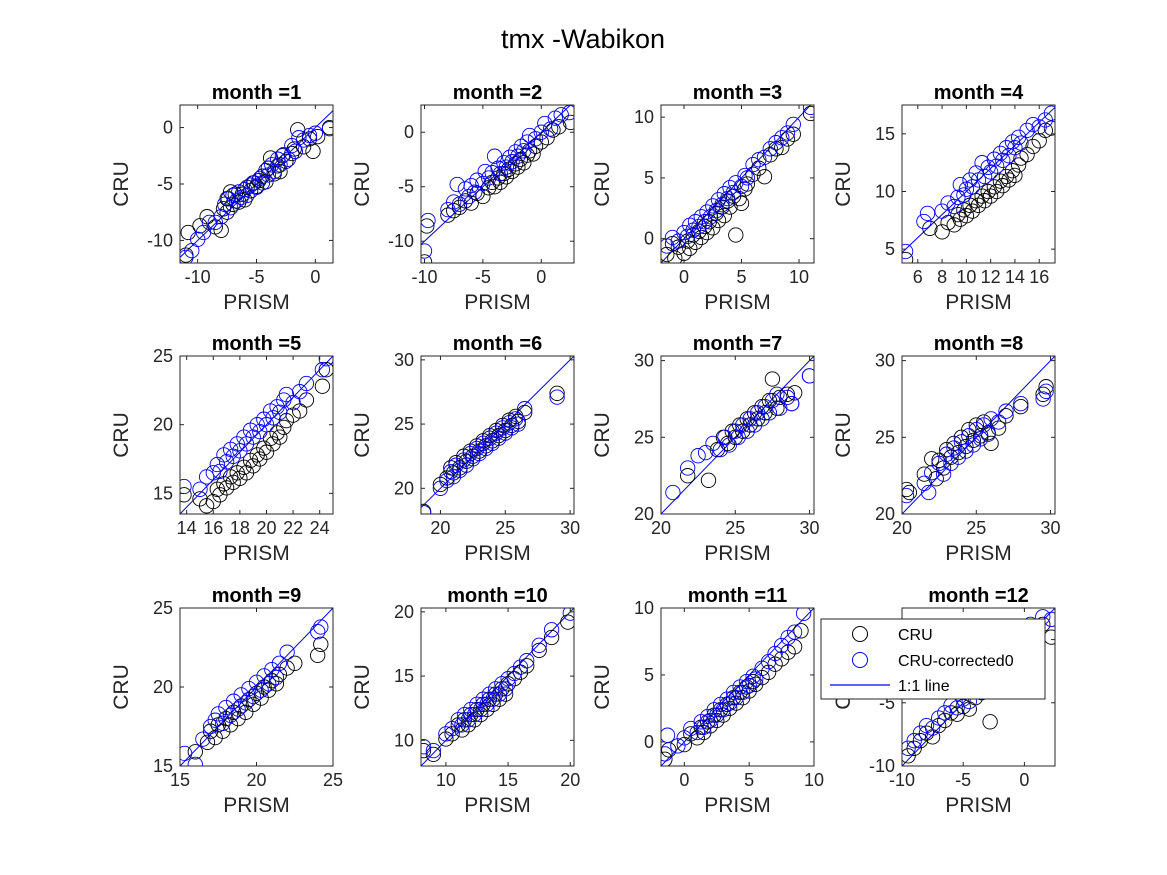 The height and width of the screenshot is (875, 1167). Describe the element at coordinates (979, 93) in the screenshot. I see `subplot-title: month =4` at that location.